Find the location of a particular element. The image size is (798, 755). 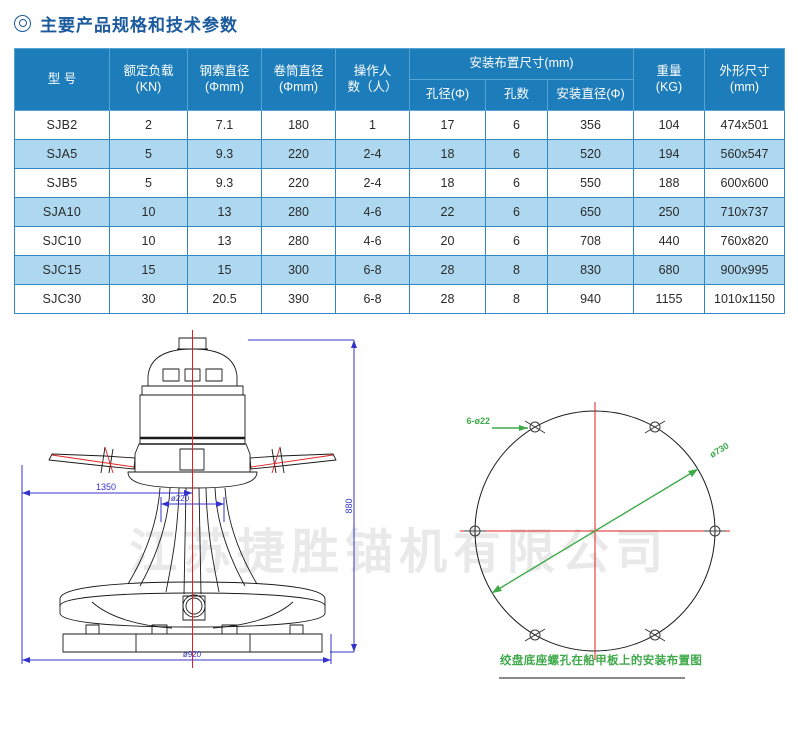

winch-dome is located at coordinates (192, 367).